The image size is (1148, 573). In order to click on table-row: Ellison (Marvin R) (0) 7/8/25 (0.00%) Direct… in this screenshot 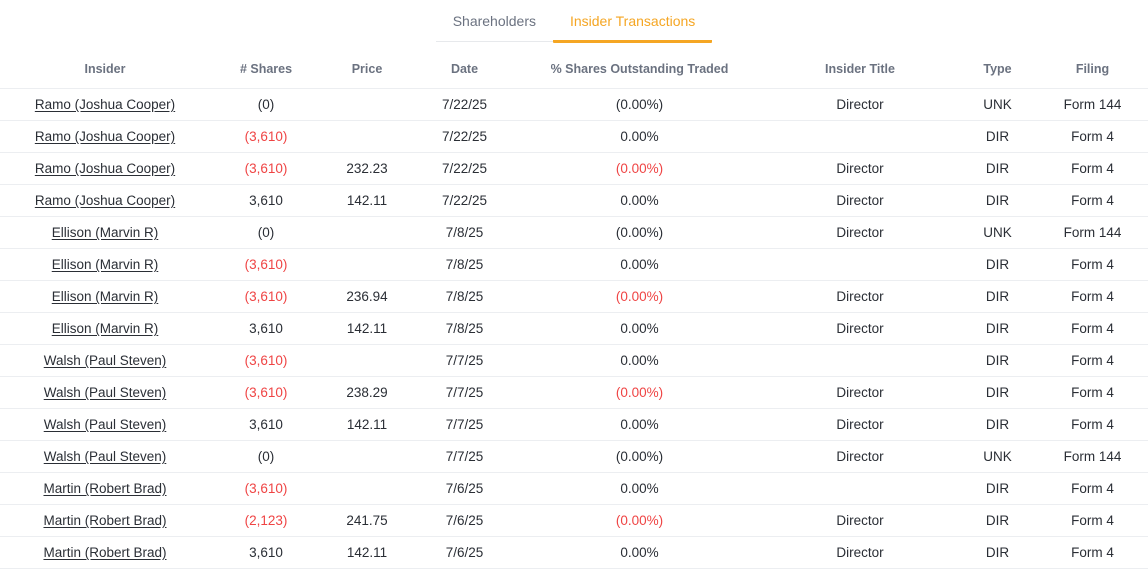, I will do `click(574, 232)`.